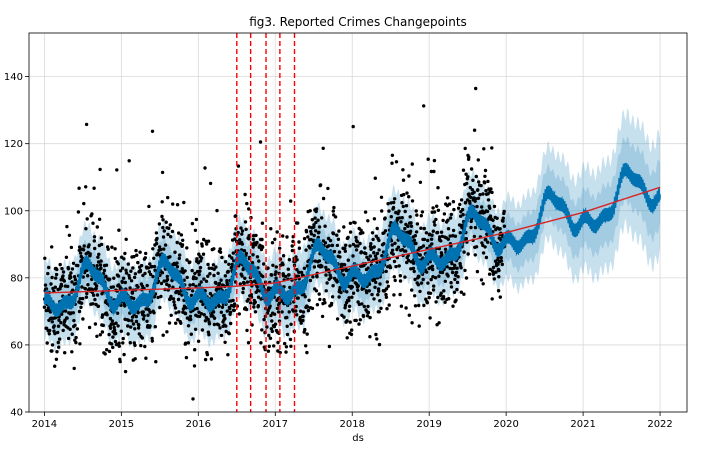 Image resolution: width=712 pixels, height=456 pixels. What do you see at coordinates (121, 424) in the screenshot?
I see `x-tick-label-1: 2015` at bounding box center [121, 424].